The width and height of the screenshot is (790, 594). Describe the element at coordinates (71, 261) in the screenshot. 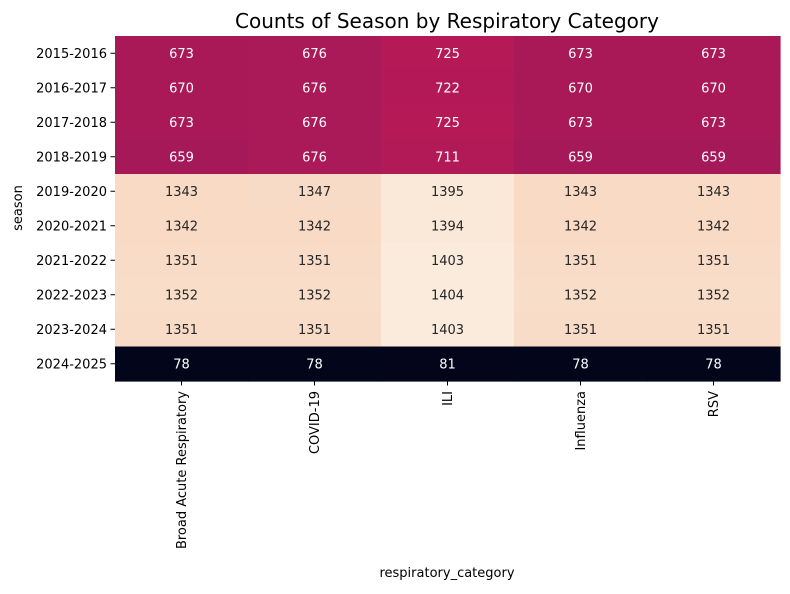

I see `y-tick-label: 2021-2022` at that location.